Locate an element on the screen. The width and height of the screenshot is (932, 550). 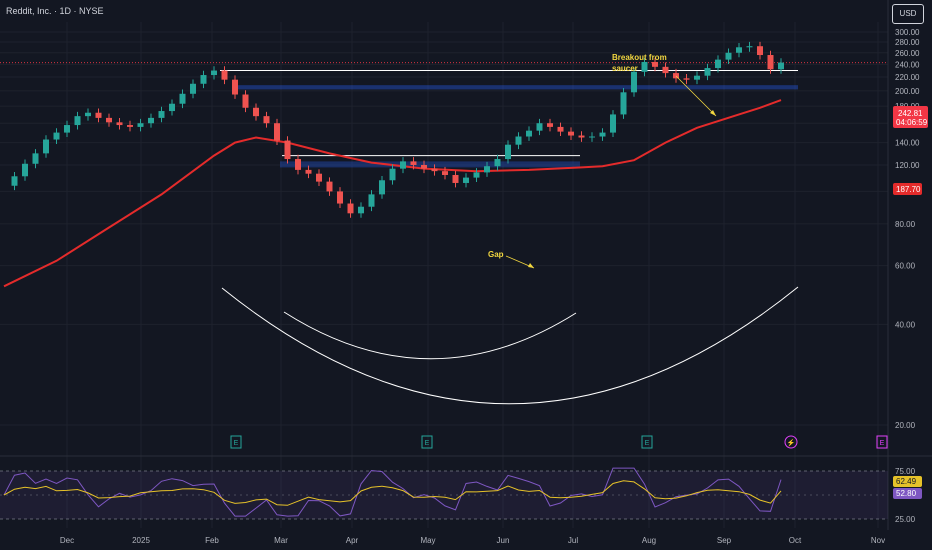
y-tick-label: 300.00 is located at coordinates (907, 32).